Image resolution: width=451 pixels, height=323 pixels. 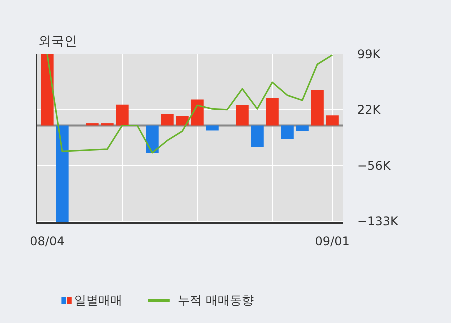 What do you see at coordinates (370, 55) in the screenshot?
I see `y-tick-label: 99K` at bounding box center [370, 55].